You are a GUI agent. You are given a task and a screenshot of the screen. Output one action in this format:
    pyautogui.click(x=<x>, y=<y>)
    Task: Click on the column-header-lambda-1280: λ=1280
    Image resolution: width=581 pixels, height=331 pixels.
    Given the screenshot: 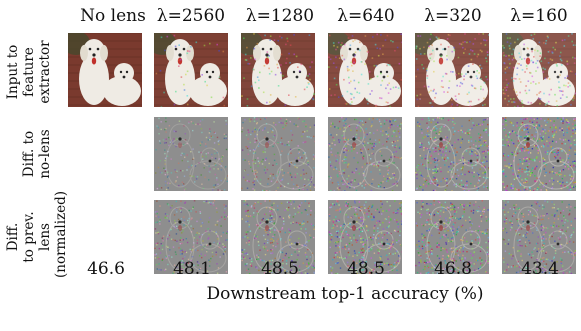 What is the action you would take?
    pyautogui.click(x=280, y=16)
    